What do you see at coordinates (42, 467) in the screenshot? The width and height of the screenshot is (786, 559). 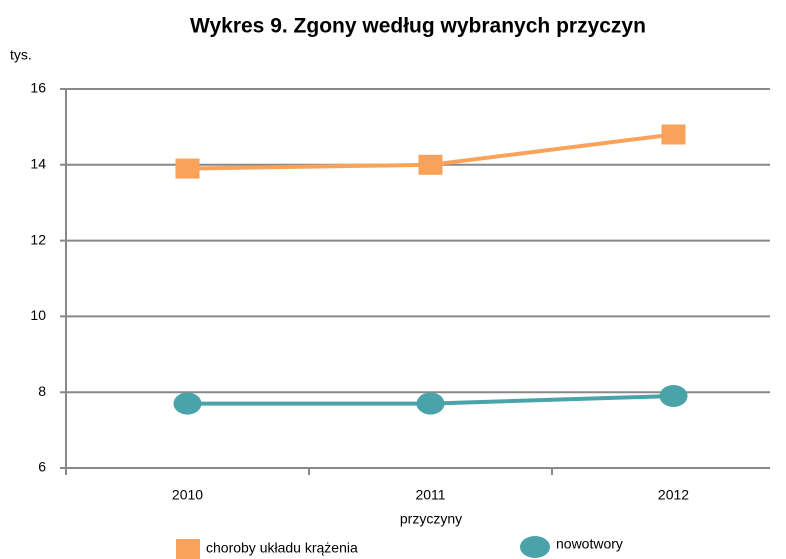 I see `y-tick-label: 6` at bounding box center [42, 467].